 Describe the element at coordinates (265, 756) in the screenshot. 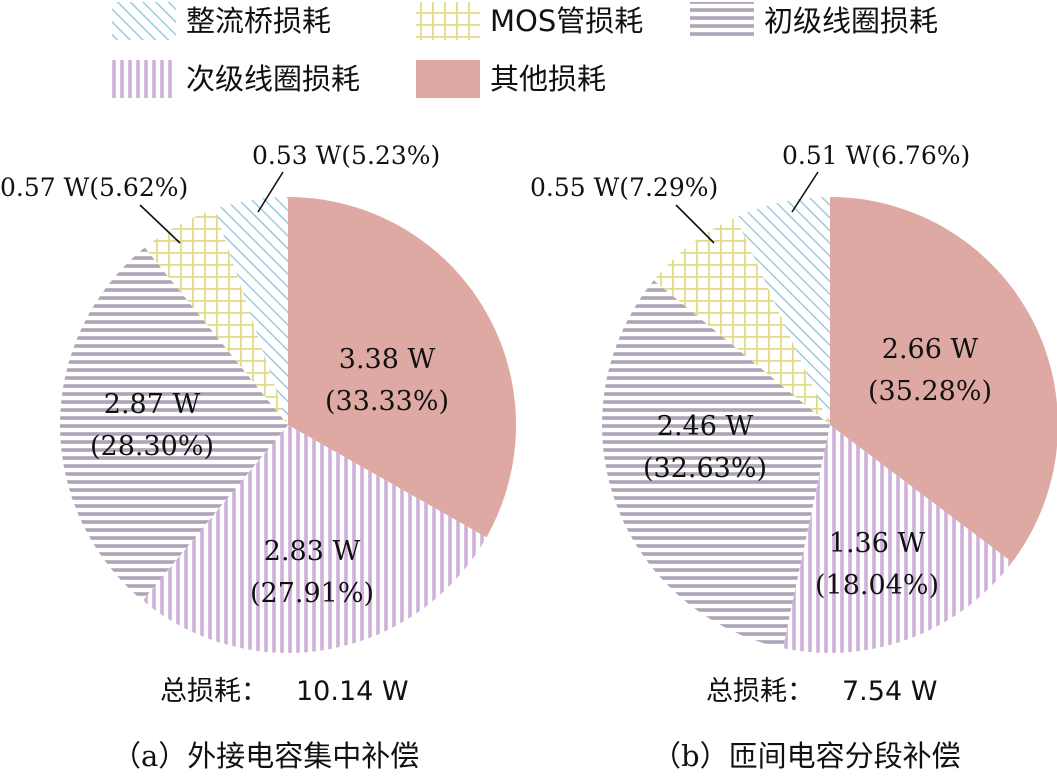

I see `caption-a: （a）外接电容集中补偿` at that location.